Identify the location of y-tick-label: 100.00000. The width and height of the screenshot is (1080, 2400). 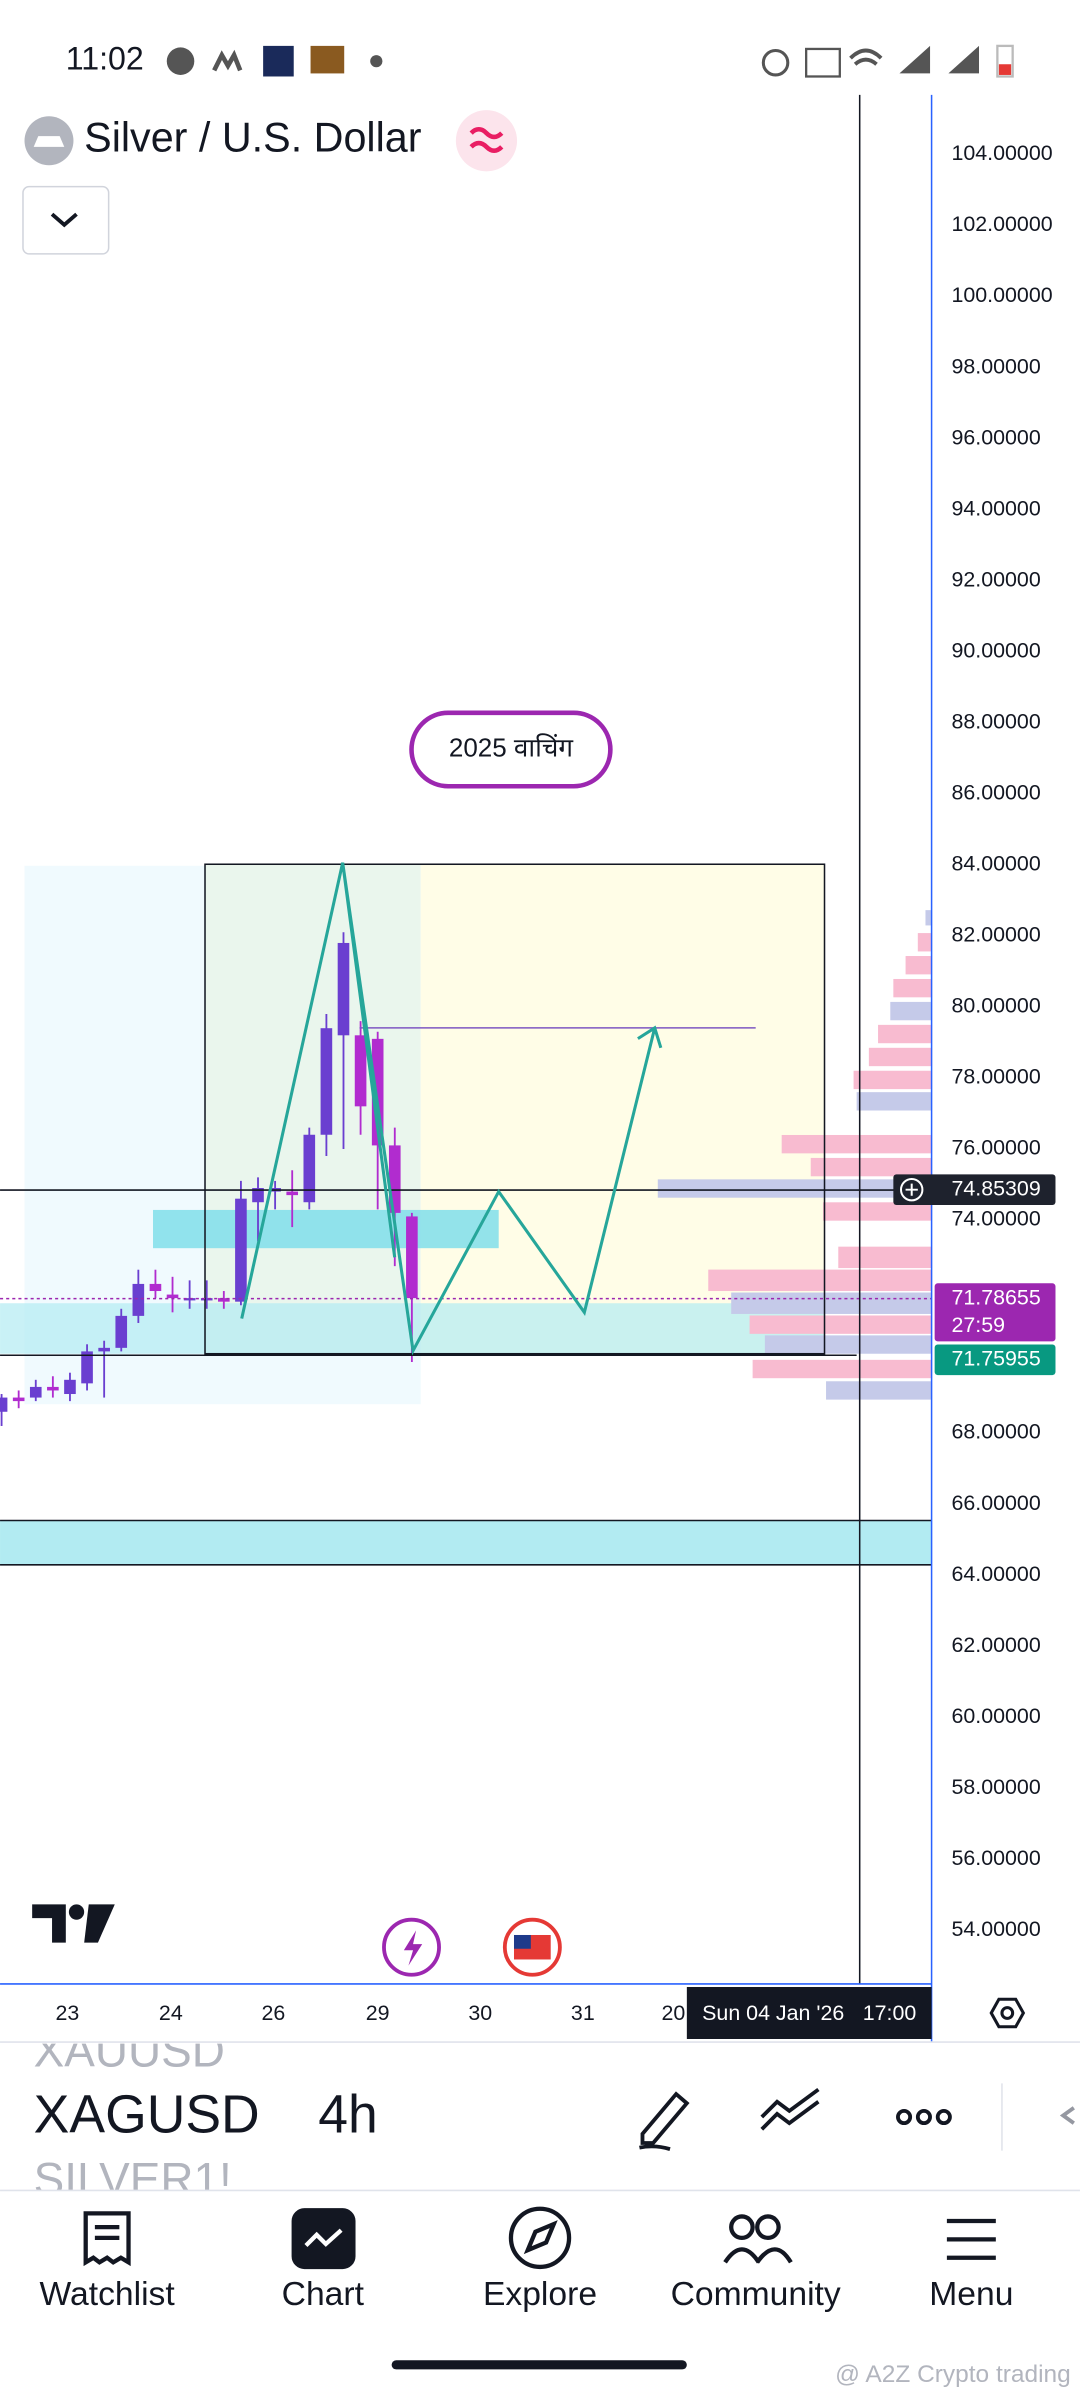
(1001, 295).